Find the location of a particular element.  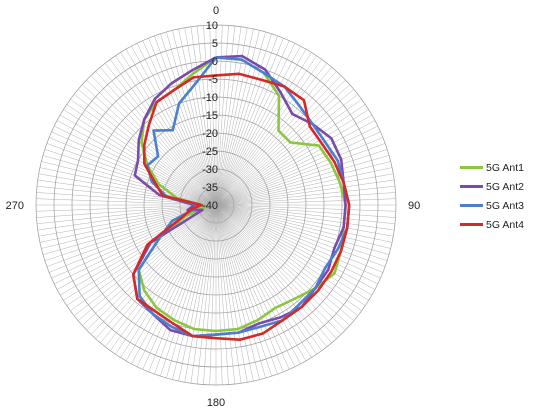

radial-tick-label: -15 is located at coordinates (210, 116).